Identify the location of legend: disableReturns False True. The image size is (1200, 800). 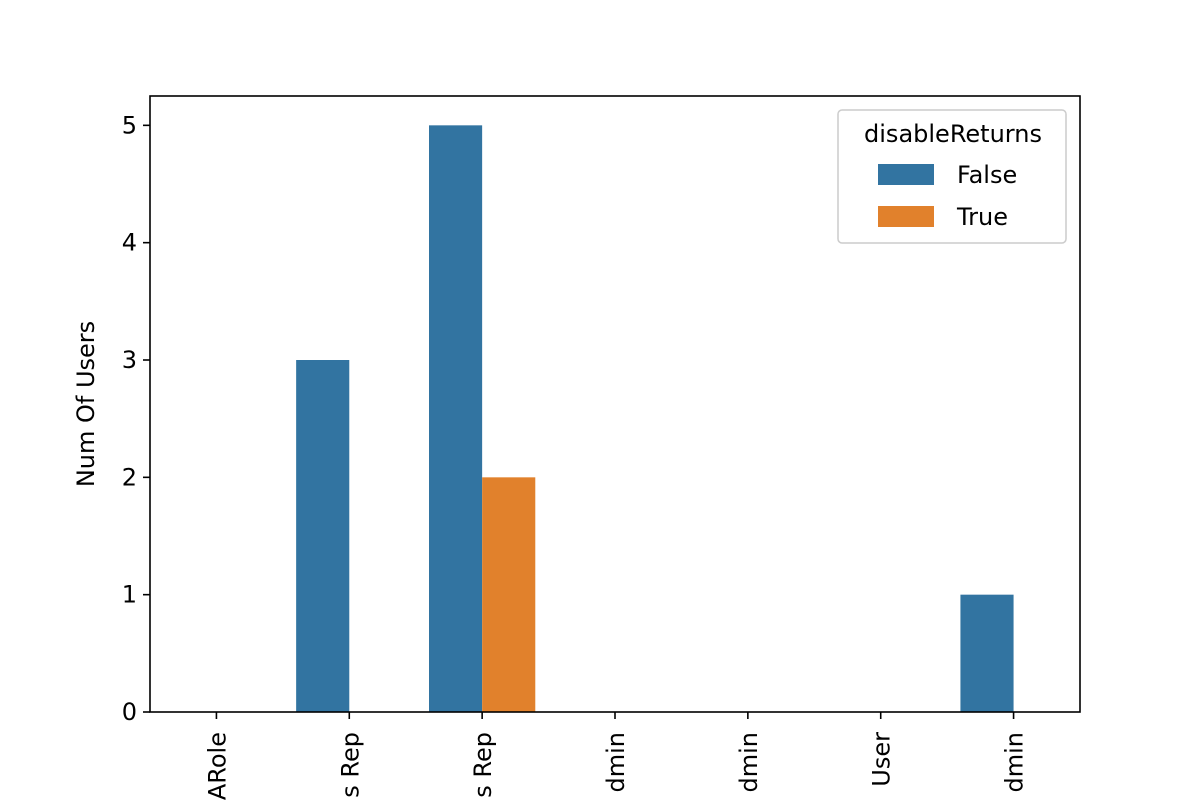
(952, 176).